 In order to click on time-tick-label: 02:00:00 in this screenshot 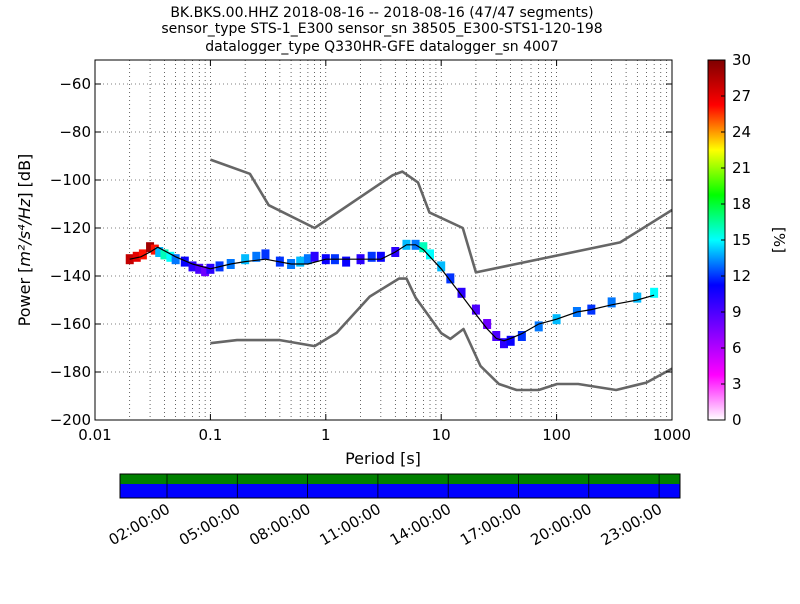, I will do `click(139, 524)`.